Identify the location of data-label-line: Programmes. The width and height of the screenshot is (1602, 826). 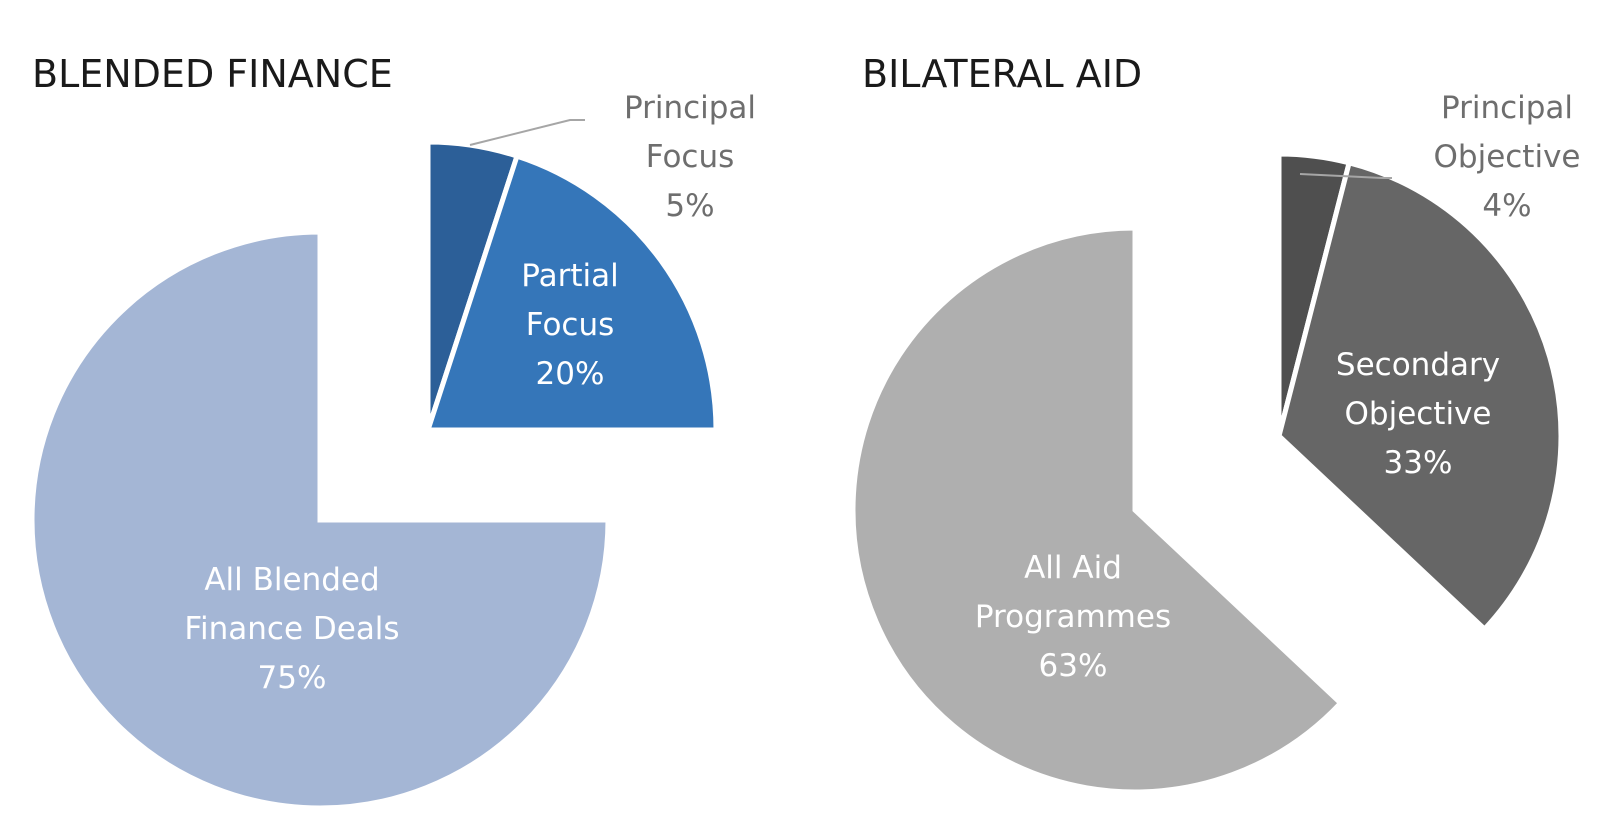
(1073, 617).